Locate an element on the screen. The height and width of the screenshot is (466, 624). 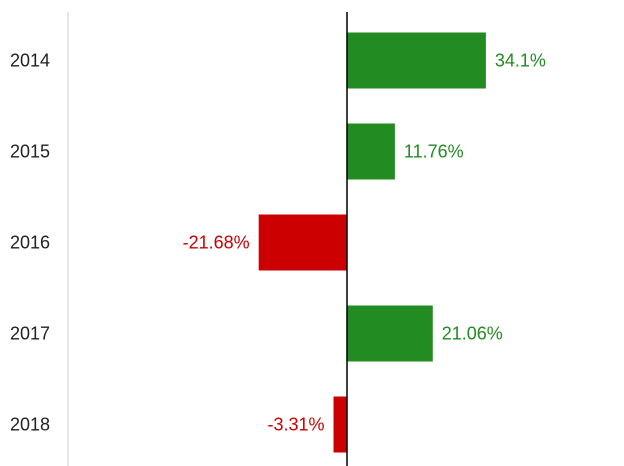
value-label-2016: -21.68% is located at coordinates (216, 243).